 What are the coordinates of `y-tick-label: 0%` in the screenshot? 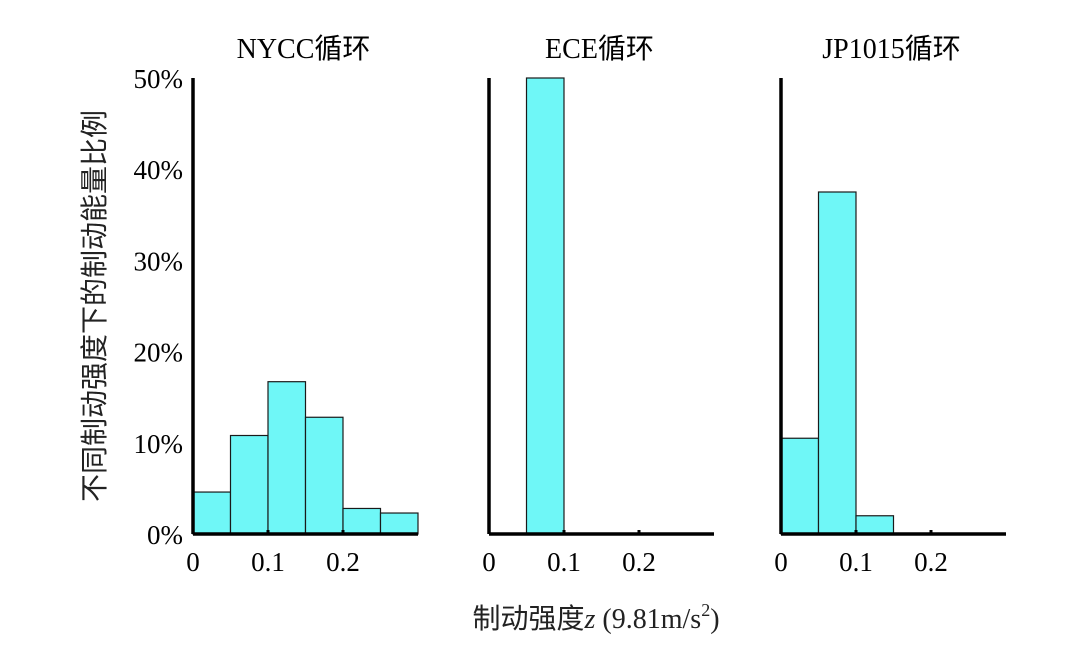 It's located at (165, 535).